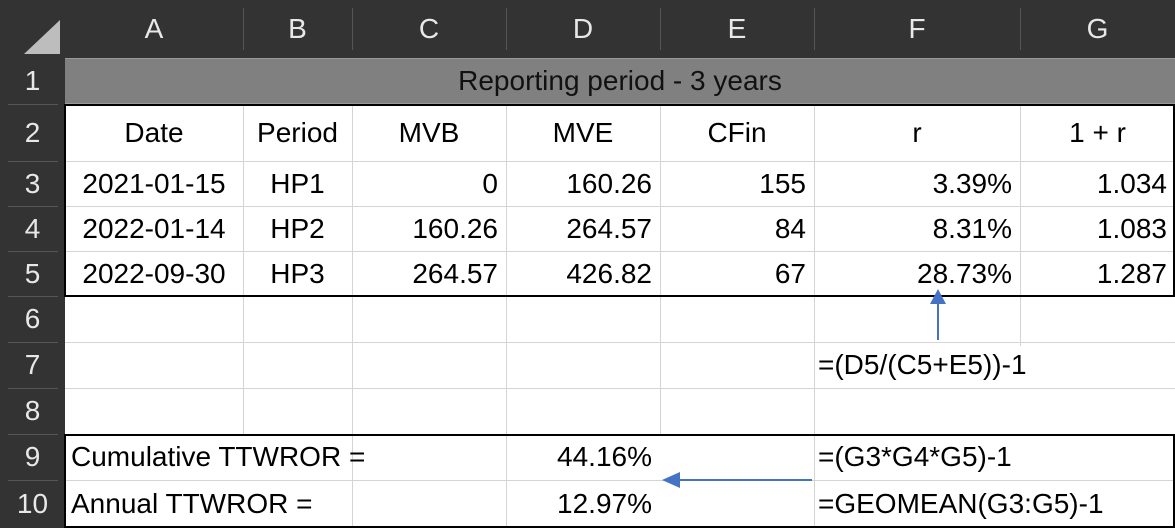  I want to click on row-header-9: 9, so click(32, 457).